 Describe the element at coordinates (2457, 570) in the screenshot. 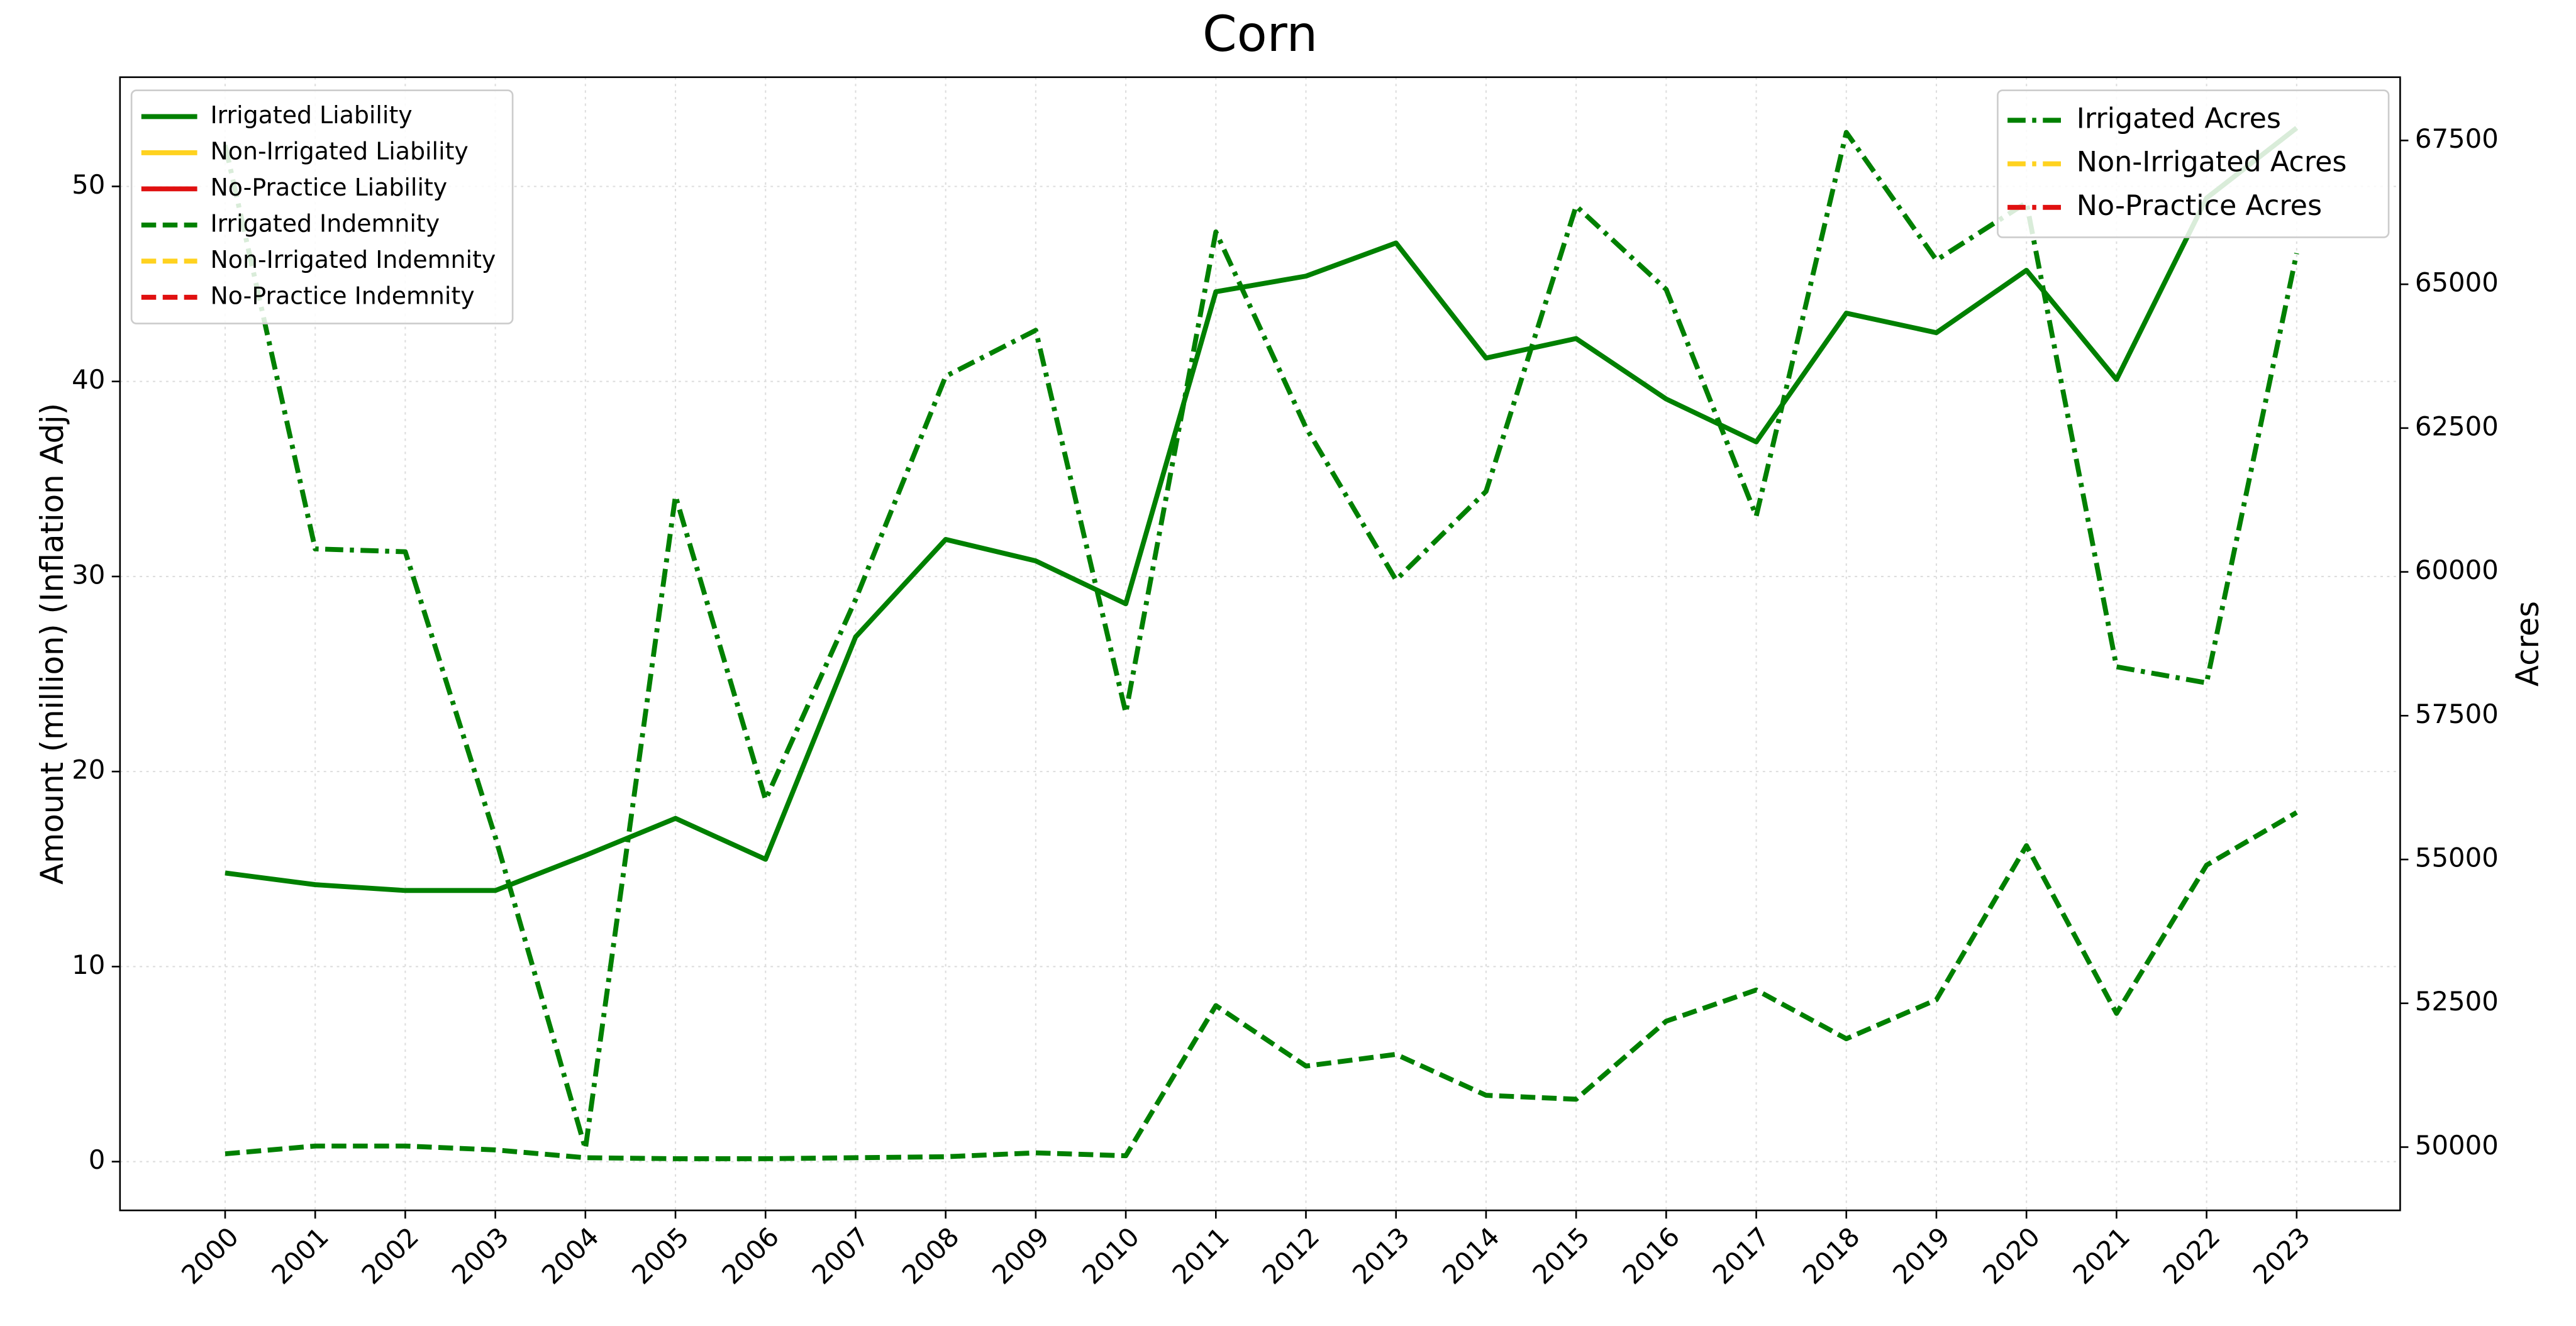

I see `y2-tick-label: 60000` at that location.